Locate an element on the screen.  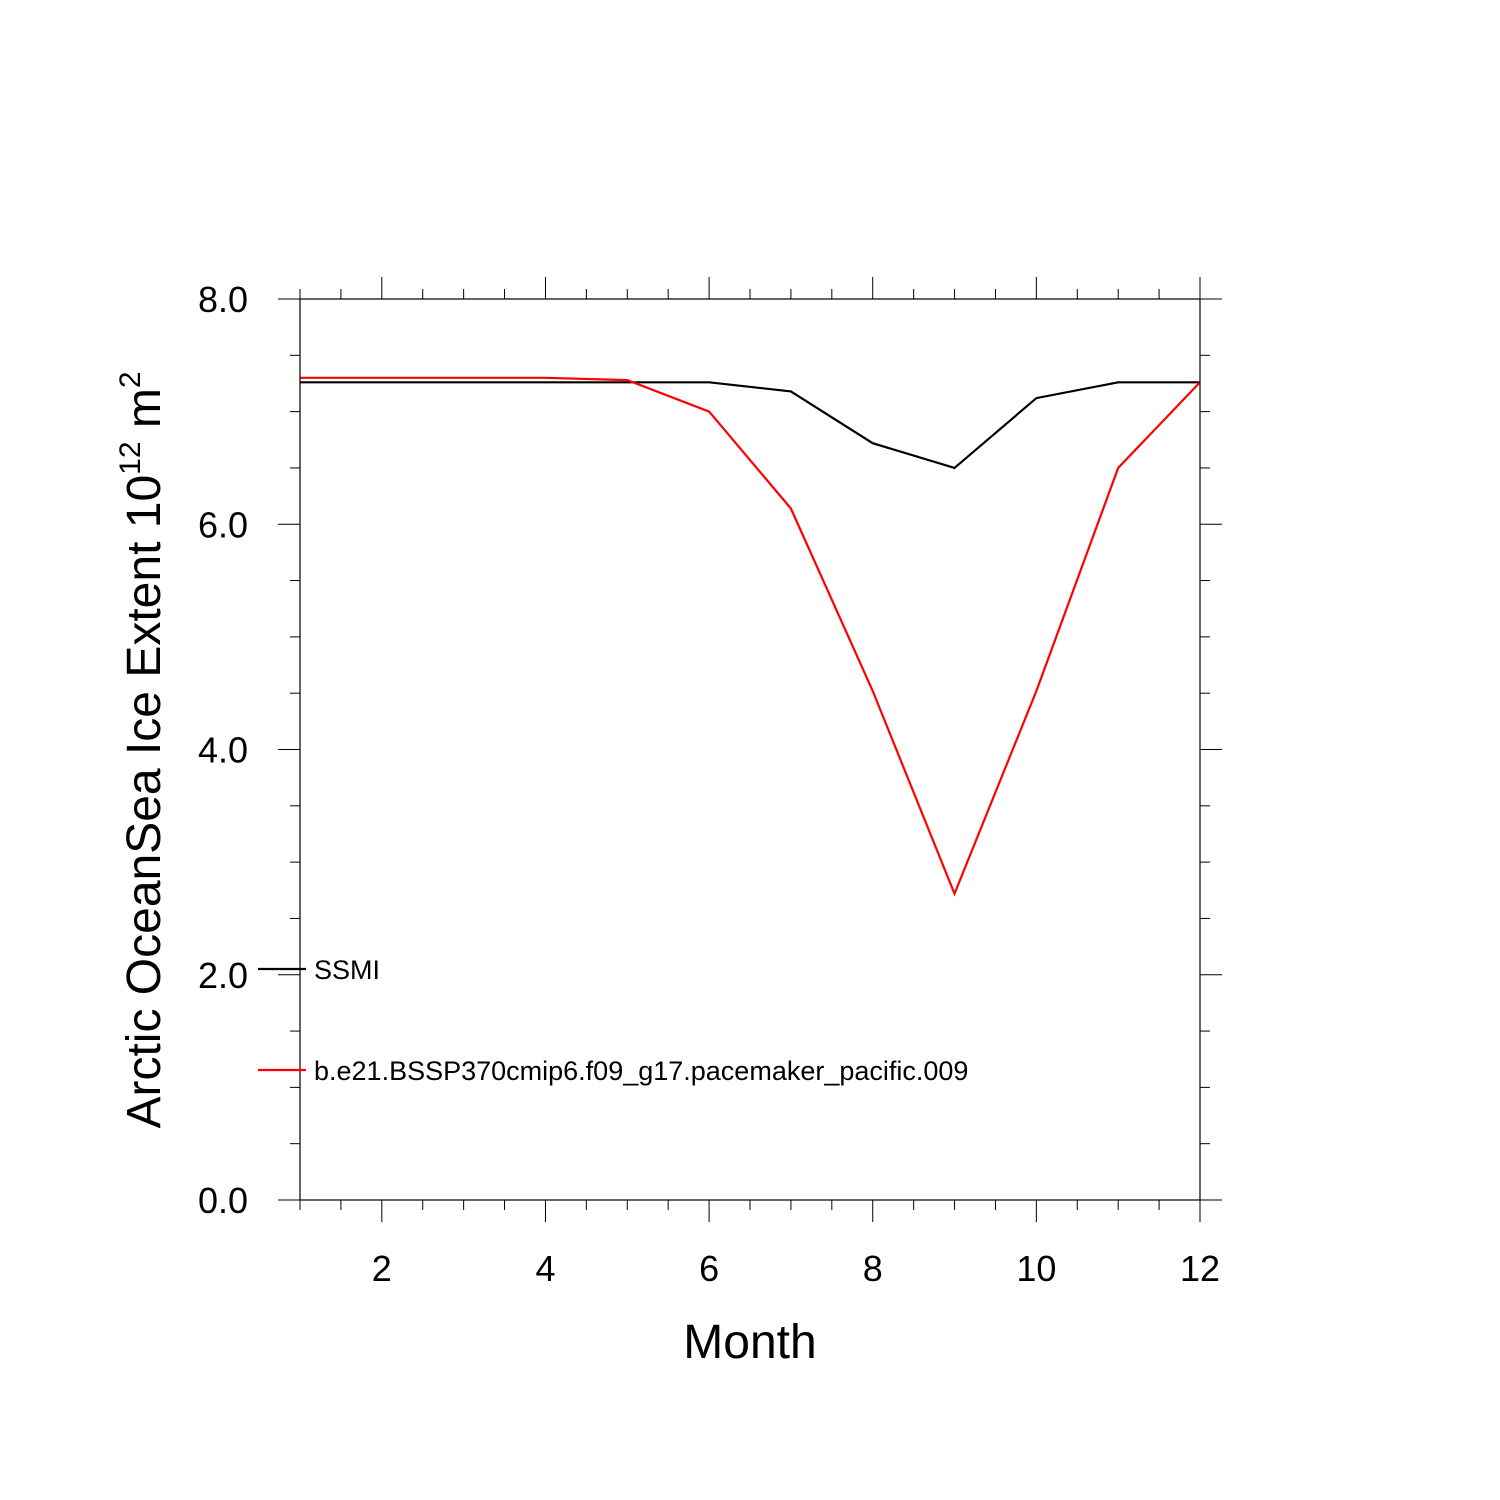
x-tick-label: 12 is located at coordinates (1200, 1268).